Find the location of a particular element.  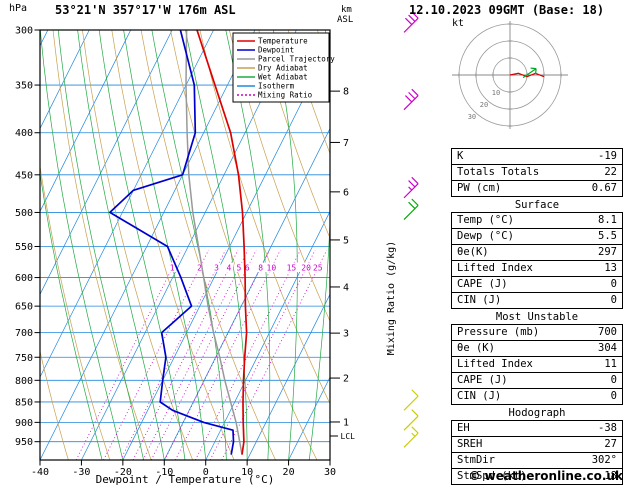

parcel-curve is located at coordinates (214, 242).